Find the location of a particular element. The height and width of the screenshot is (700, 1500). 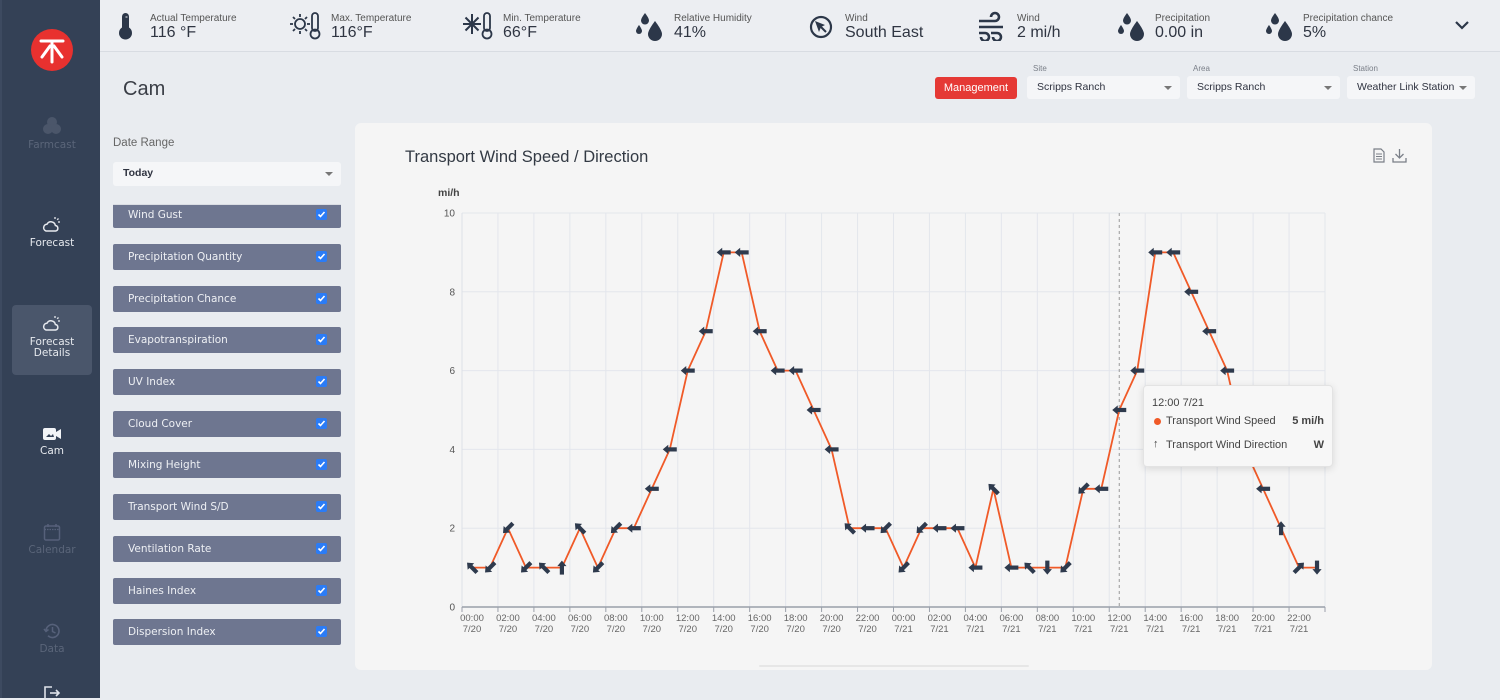

sidebar-item-farmcast: Farmcast is located at coordinates (52, 133).